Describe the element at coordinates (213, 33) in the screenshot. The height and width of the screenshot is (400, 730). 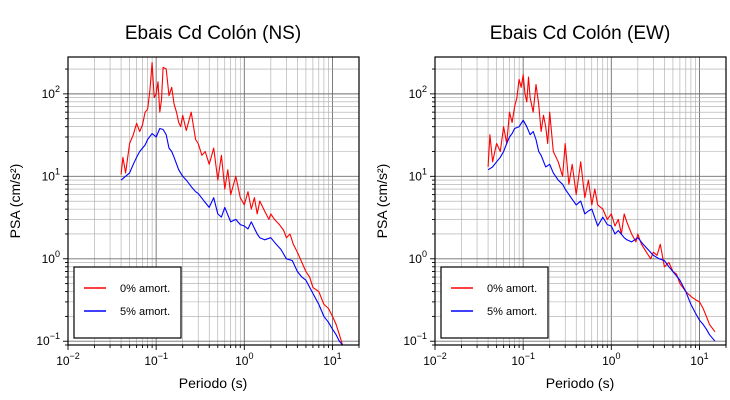
I see `chart-title: Ebais Cd Colón (NS)` at that location.